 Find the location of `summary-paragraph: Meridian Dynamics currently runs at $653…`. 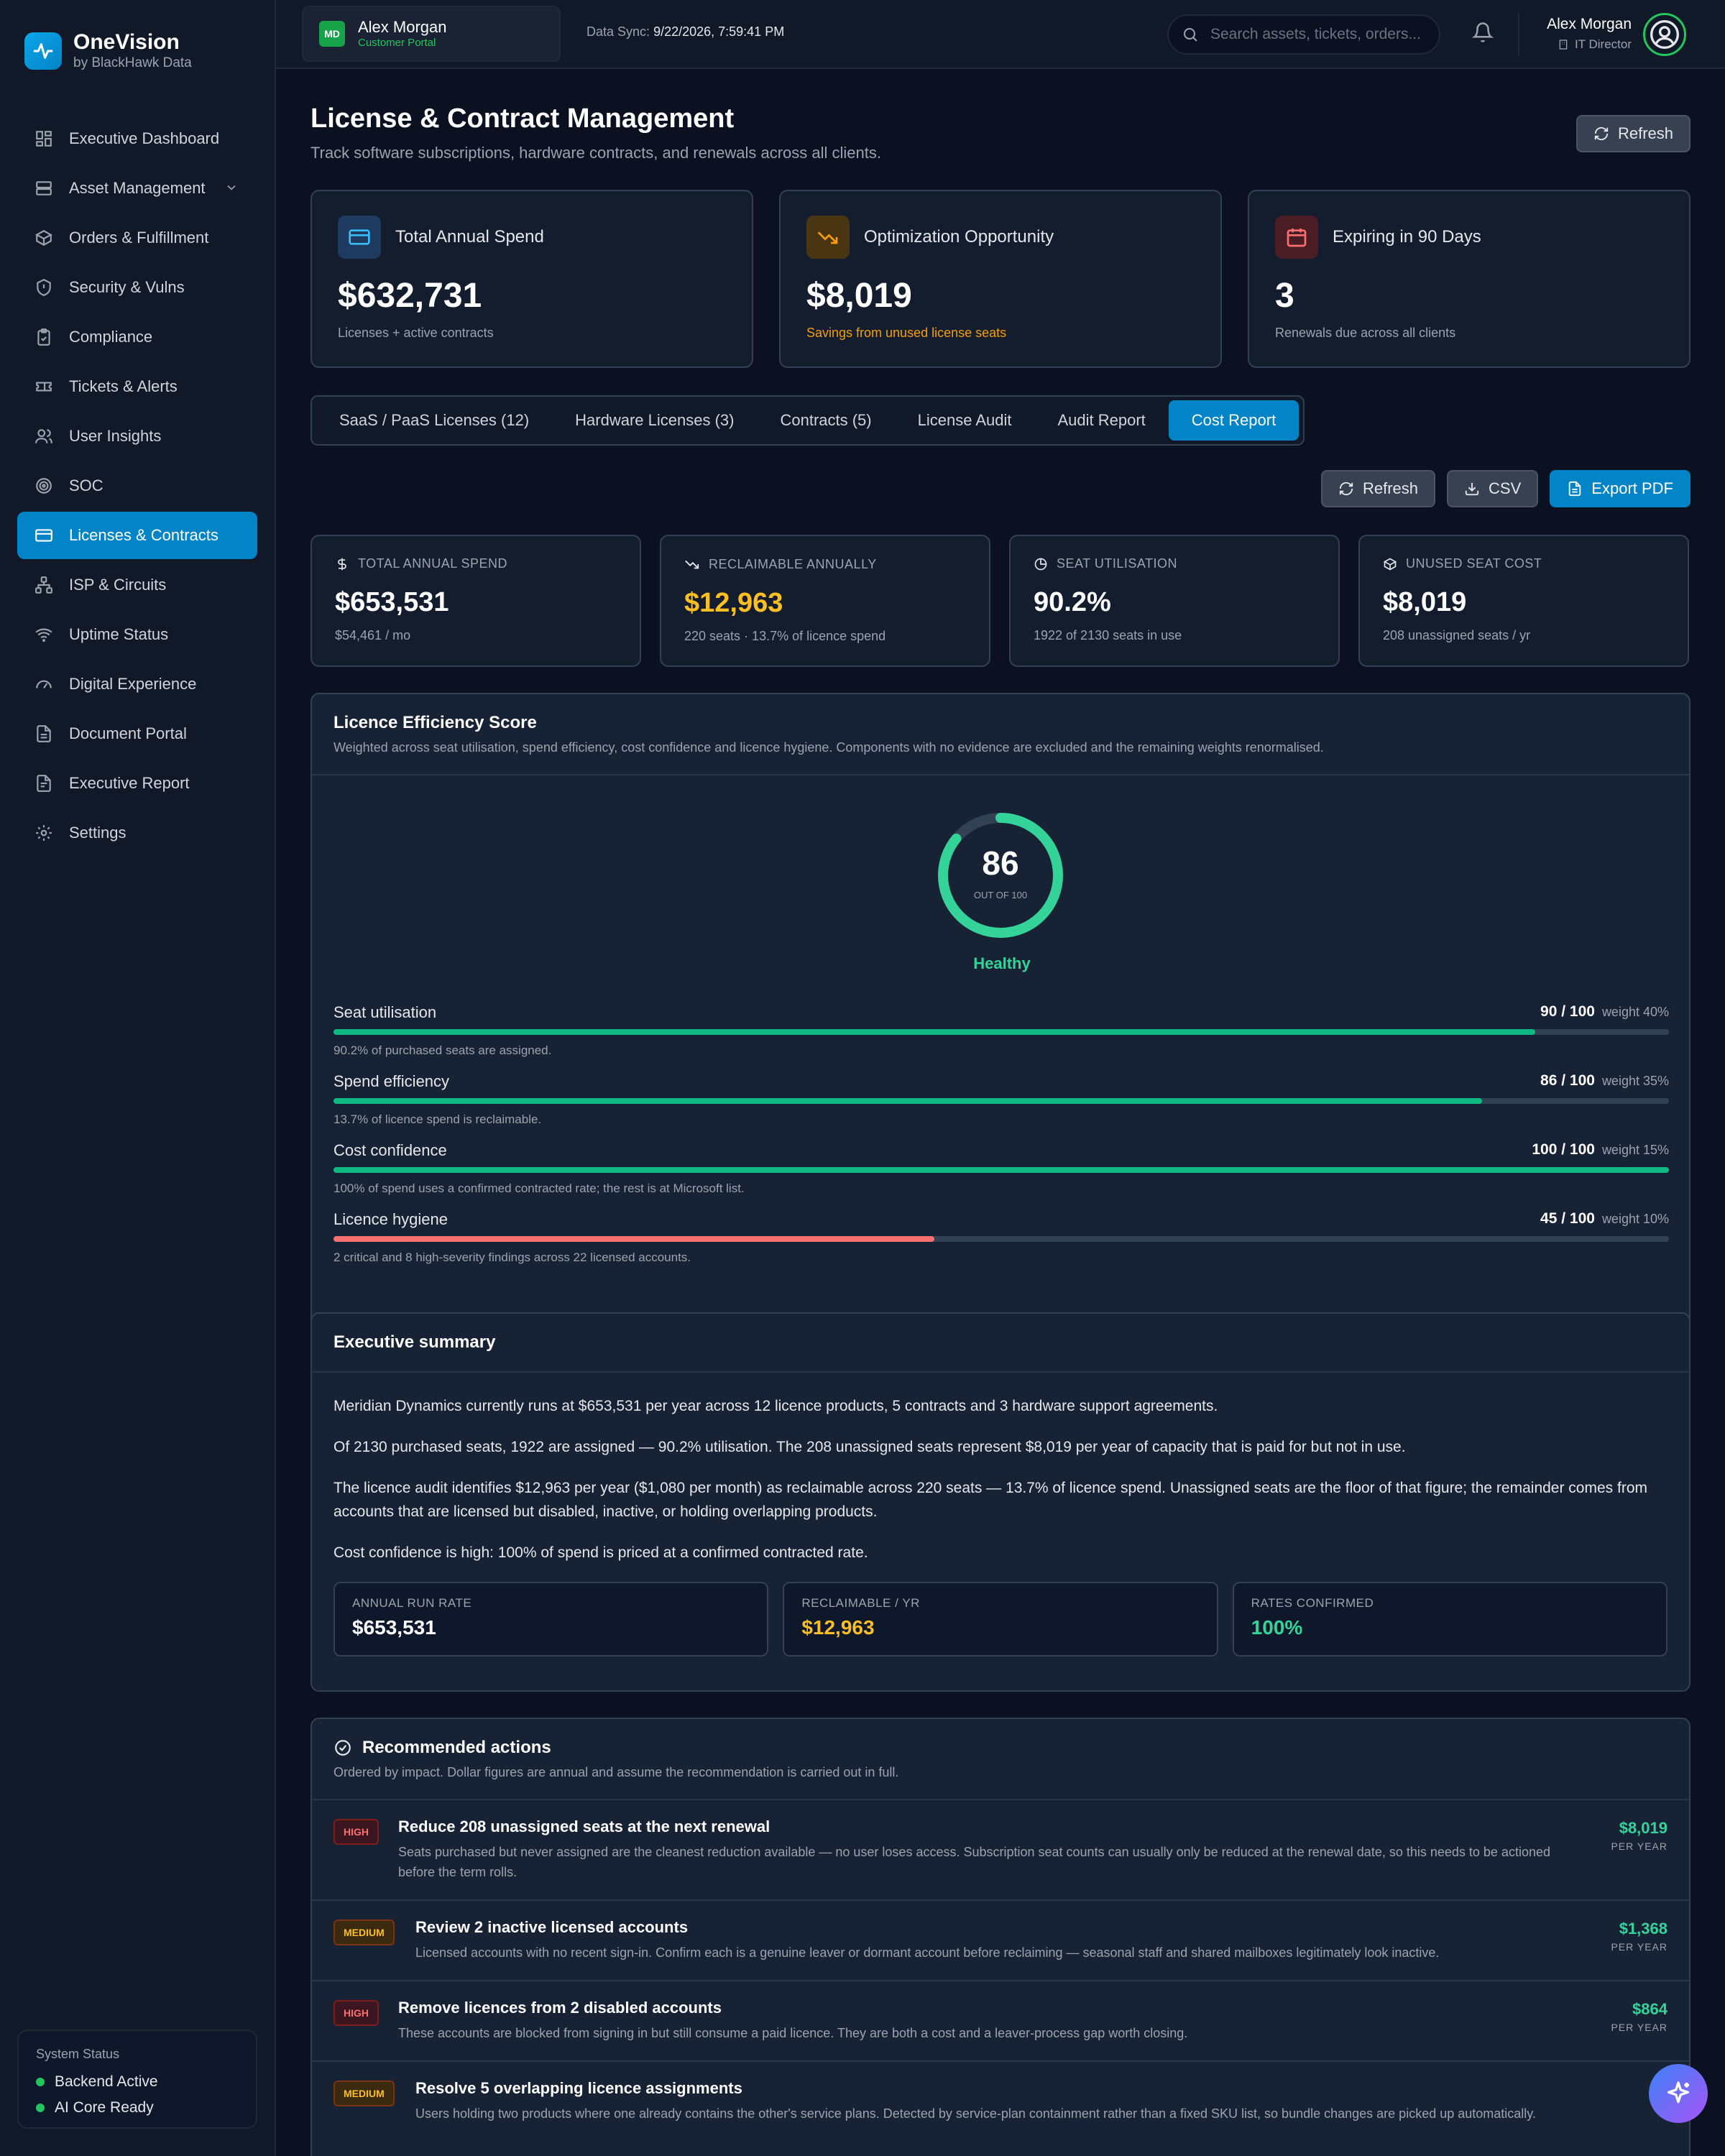

summary-paragraph: Meridian Dynamics currently runs at $653… is located at coordinates (776, 1406).